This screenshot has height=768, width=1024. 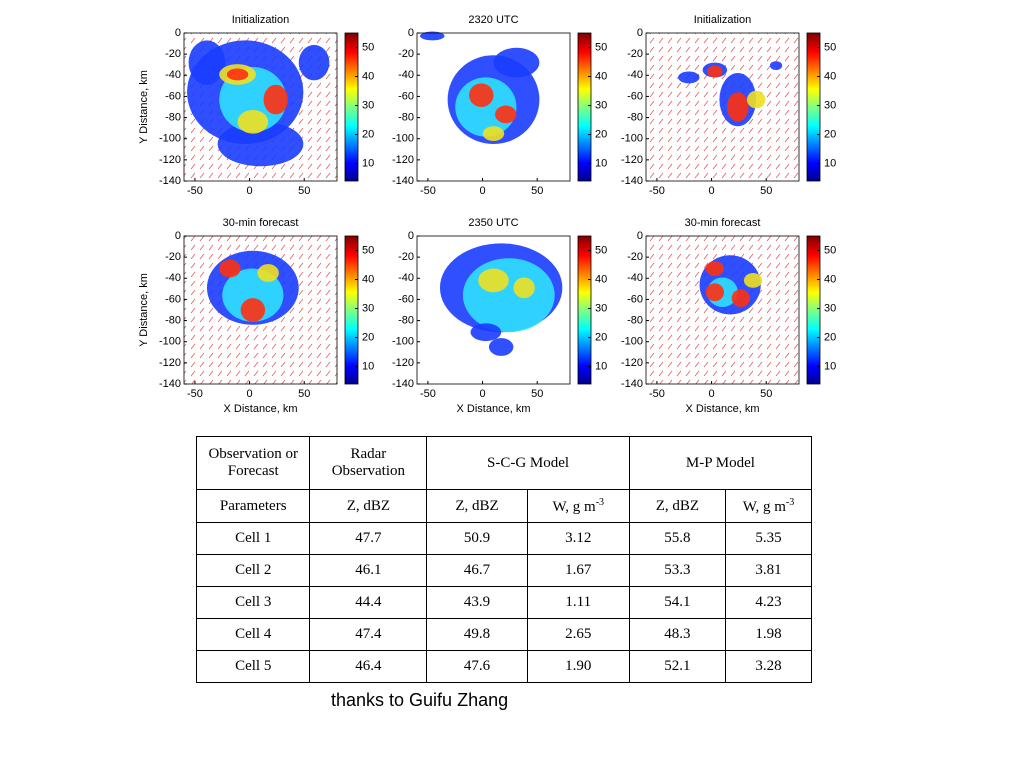 What do you see at coordinates (253, 602) in the screenshot?
I see `table-cell: Cell 3` at bounding box center [253, 602].